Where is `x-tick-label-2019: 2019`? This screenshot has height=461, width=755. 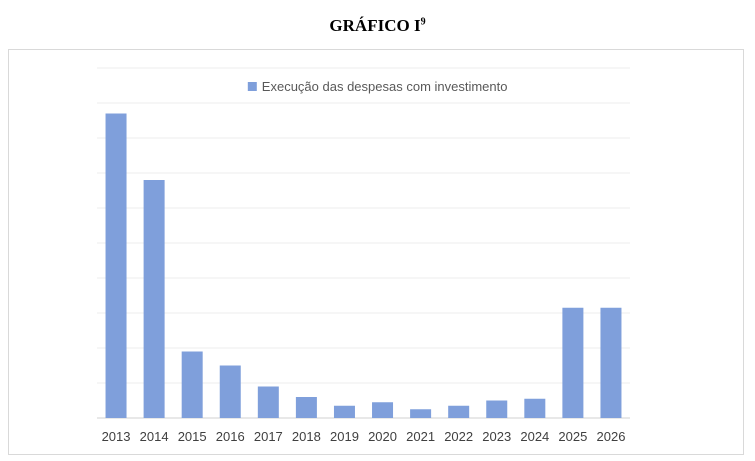
x-tick-label-2019: 2019 is located at coordinates (344, 436).